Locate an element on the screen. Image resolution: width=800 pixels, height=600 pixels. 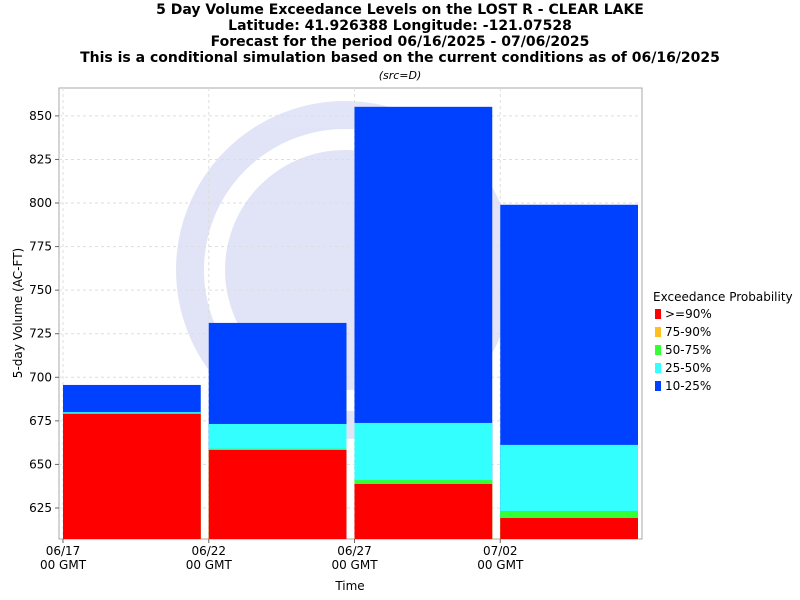
y-tick-label: 625 is located at coordinates (40, 508).